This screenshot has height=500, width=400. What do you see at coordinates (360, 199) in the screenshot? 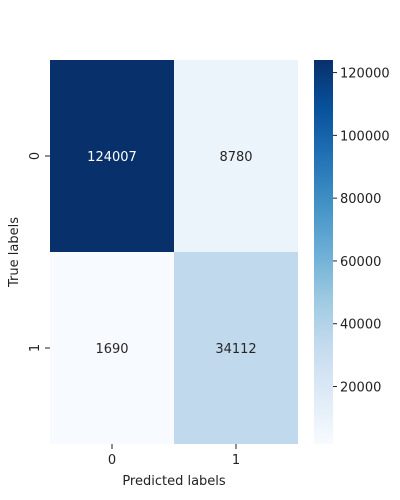
I see `colorbar-tick-label: 80000` at bounding box center [360, 199].